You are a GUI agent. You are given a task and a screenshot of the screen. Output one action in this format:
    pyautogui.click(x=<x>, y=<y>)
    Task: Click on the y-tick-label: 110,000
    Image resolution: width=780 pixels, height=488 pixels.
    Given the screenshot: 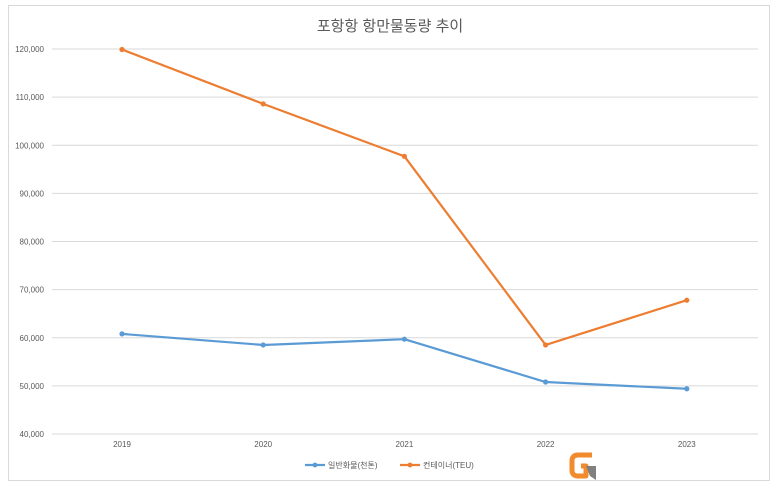 What is the action you would take?
    pyautogui.click(x=30, y=97)
    